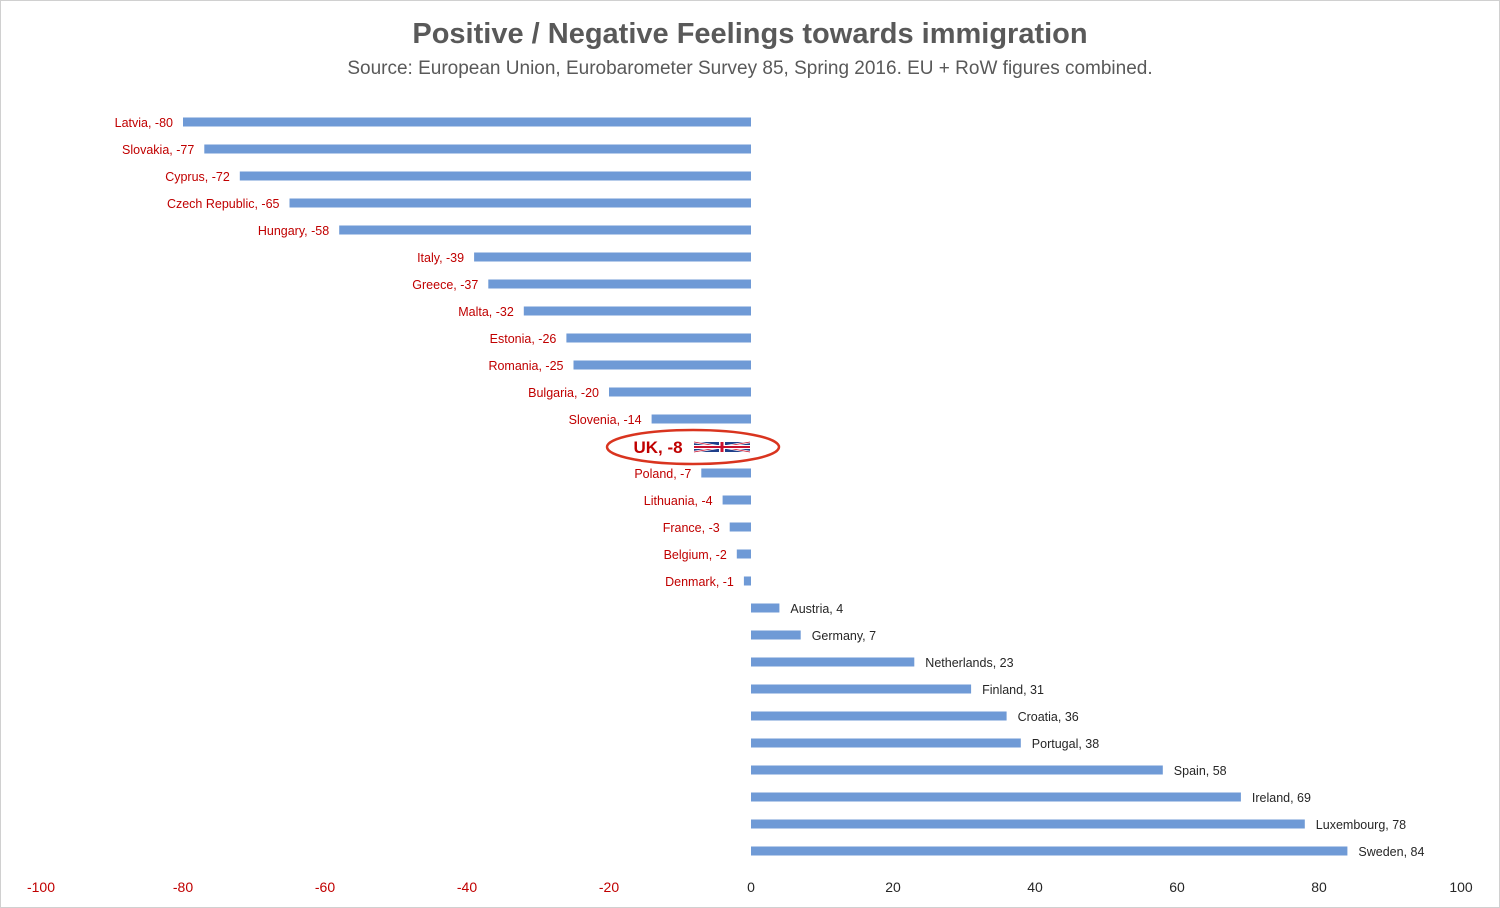  I want to click on x-tick-label: 100, so click(1461, 887).